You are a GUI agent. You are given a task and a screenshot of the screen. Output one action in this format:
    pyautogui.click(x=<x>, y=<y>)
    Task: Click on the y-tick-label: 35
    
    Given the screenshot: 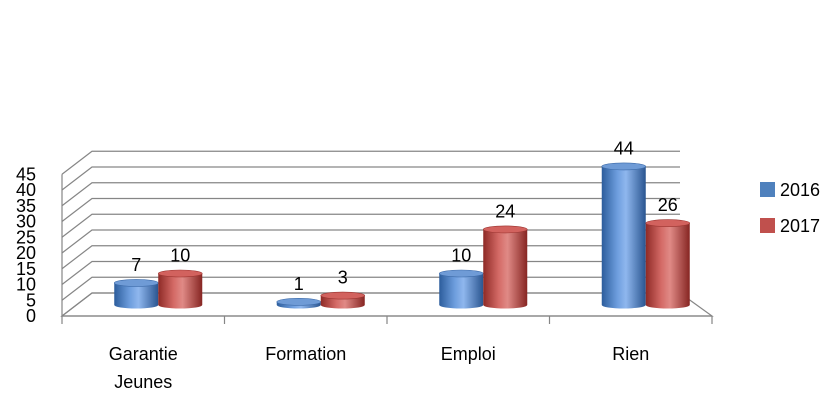 What is the action you would take?
    pyautogui.click(x=26, y=206)
    